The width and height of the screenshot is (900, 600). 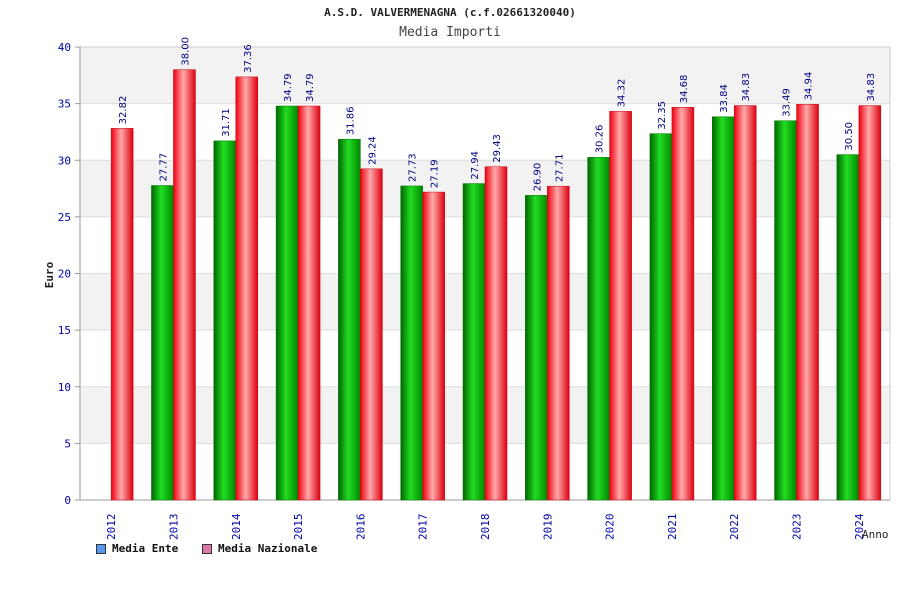 I want to click on data-label-nazionale: 34.68, so click(x=684, y=89).